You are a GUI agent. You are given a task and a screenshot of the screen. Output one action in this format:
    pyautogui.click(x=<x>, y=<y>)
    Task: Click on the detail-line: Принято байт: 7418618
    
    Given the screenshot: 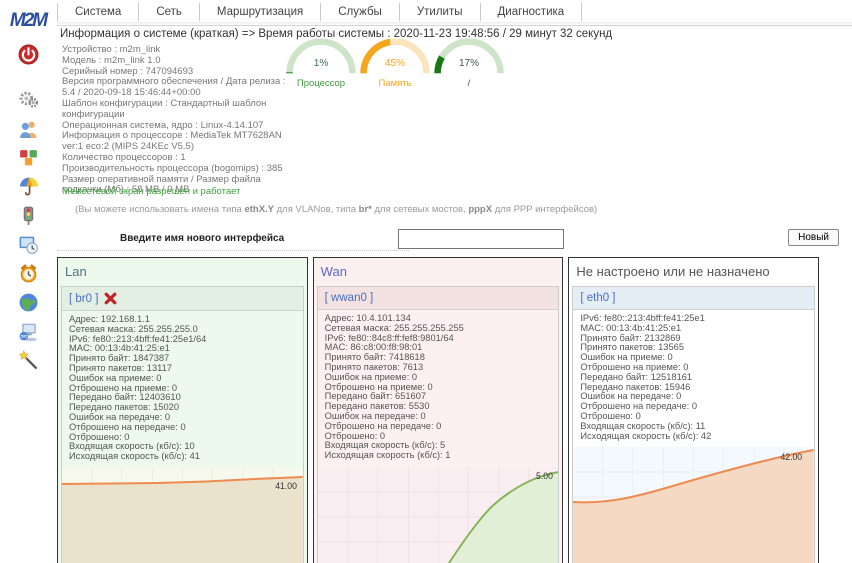 What is the action you would take?
    pyautogui.click(x=374, y=357)
    